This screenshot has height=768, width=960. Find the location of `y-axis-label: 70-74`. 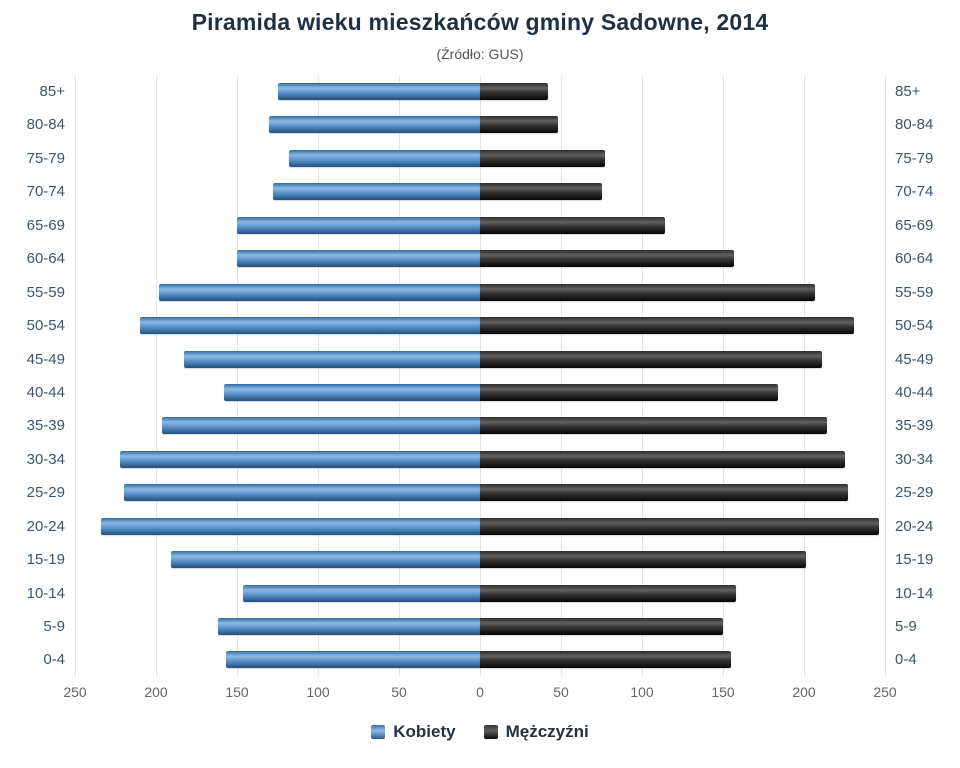

y-axis-label: 70-74 is located at coordinates (914, 192).